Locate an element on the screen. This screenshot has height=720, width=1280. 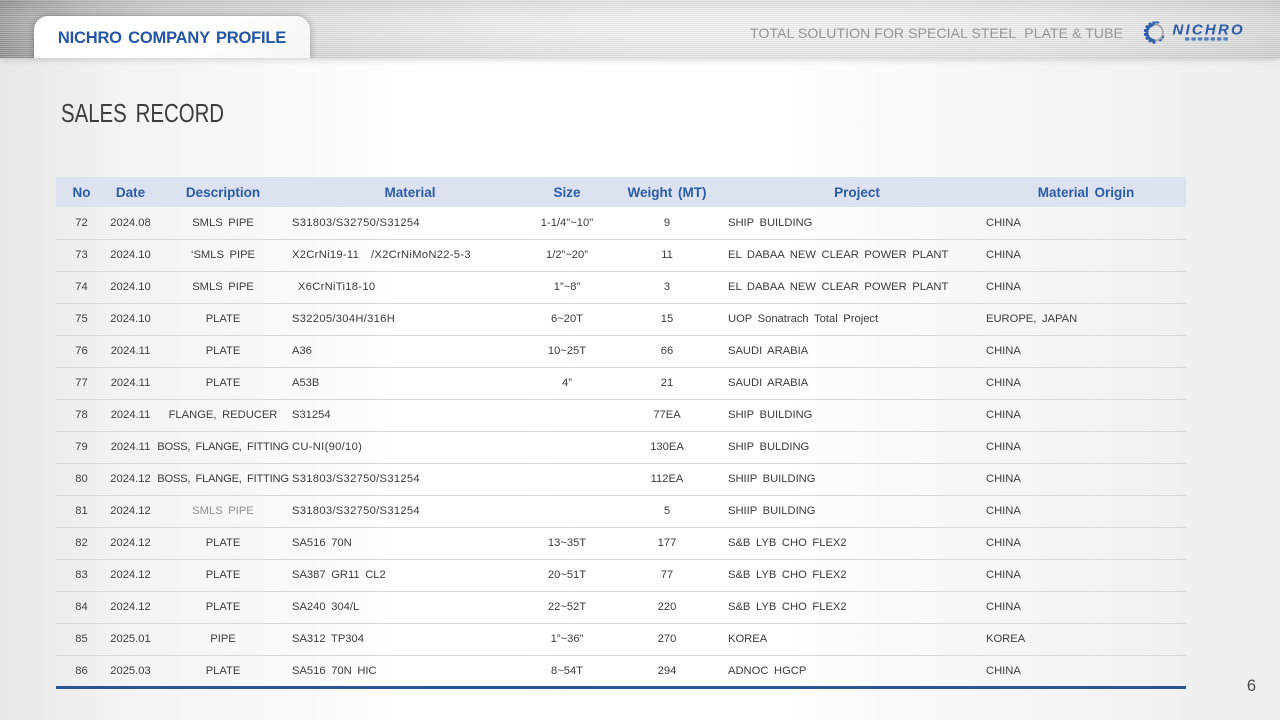
svg-text: NICHRO is located at coordinates (1209, 30).